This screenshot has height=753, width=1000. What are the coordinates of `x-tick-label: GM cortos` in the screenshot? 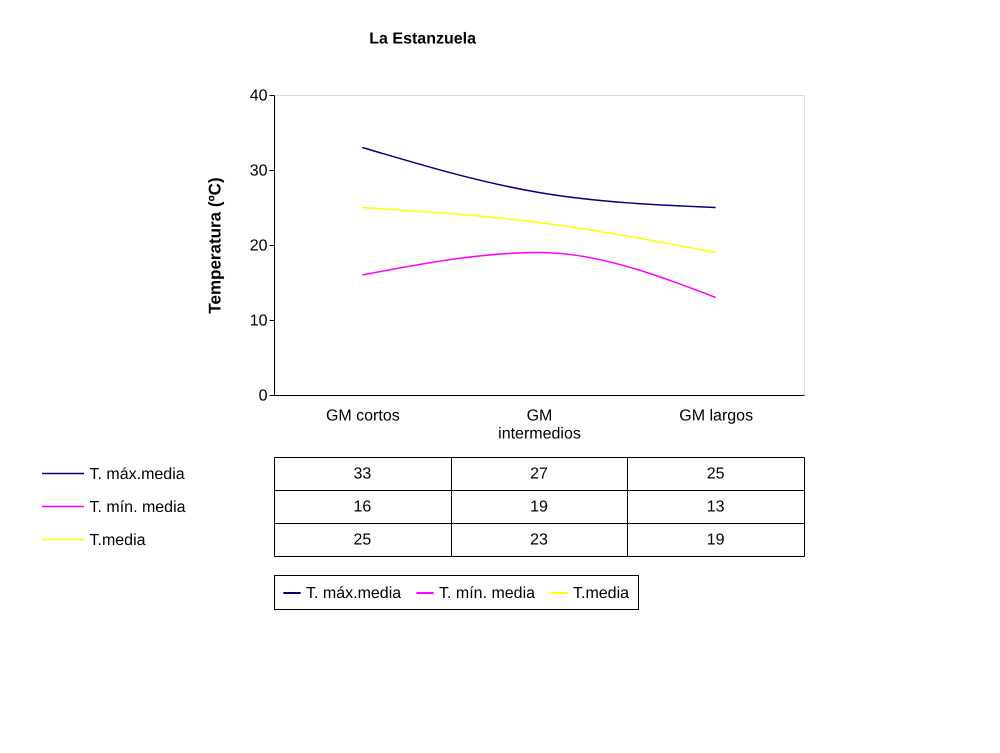 It's located at (363, 416).